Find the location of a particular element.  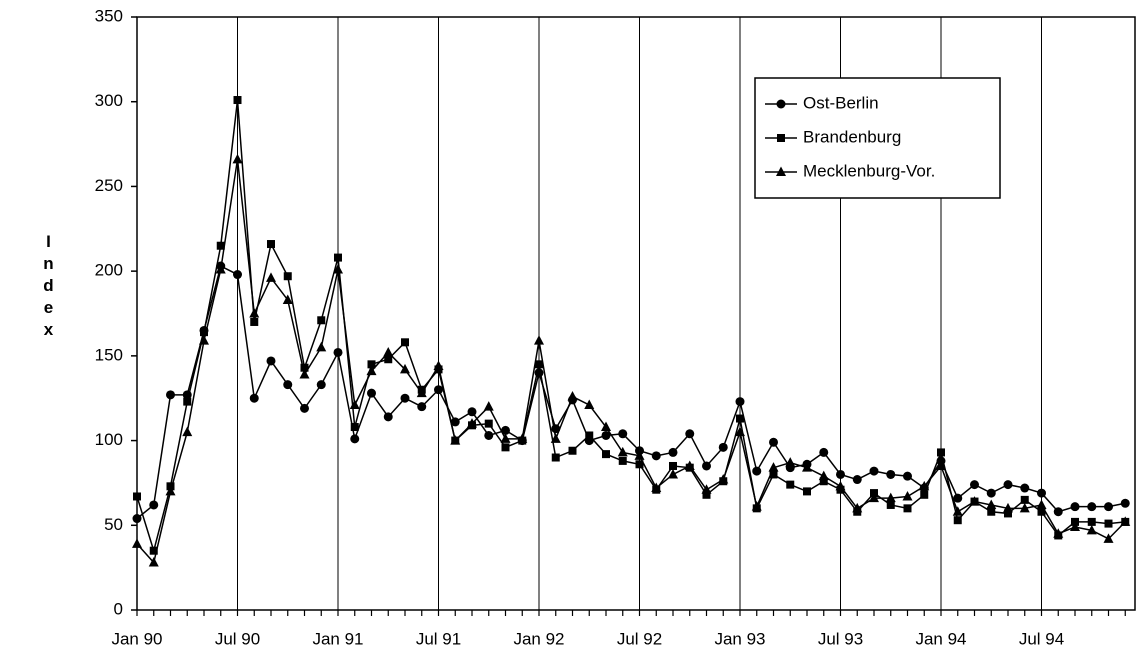

legend-label: Brandenburg is located at coordinates (852, 136).